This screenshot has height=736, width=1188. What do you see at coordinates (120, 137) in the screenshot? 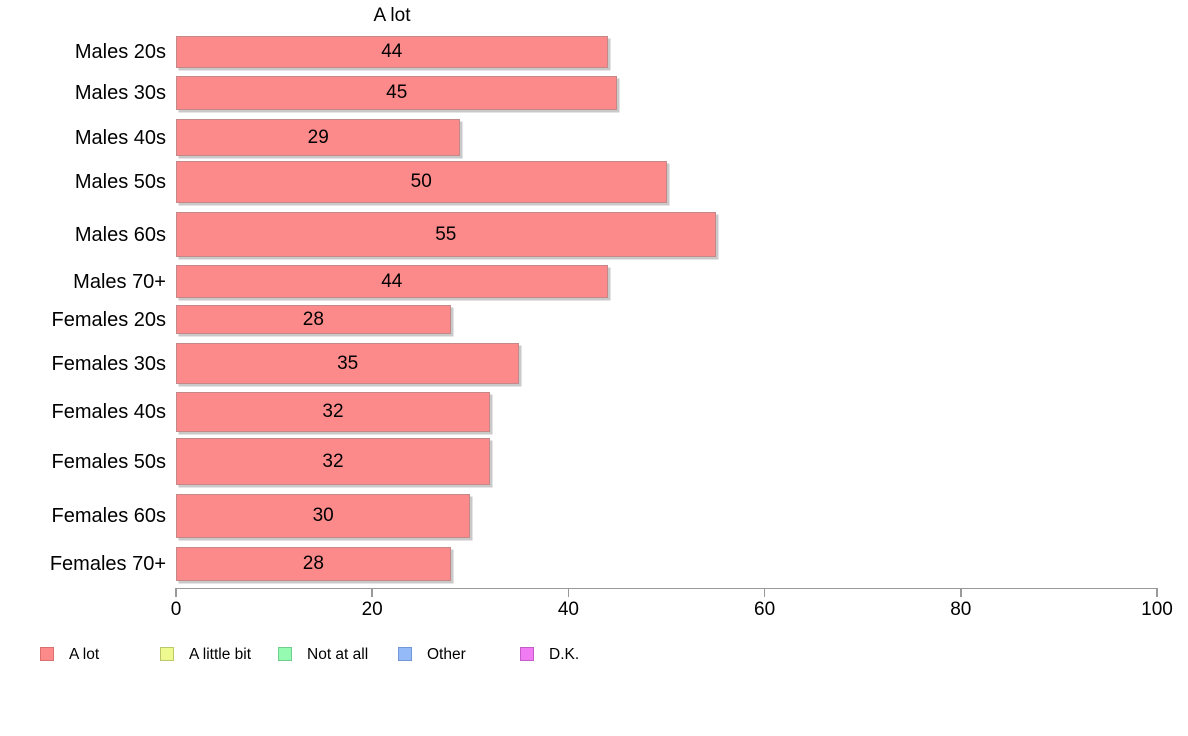
I see `category-label: Males 40s` at bounding box center [120, 137].